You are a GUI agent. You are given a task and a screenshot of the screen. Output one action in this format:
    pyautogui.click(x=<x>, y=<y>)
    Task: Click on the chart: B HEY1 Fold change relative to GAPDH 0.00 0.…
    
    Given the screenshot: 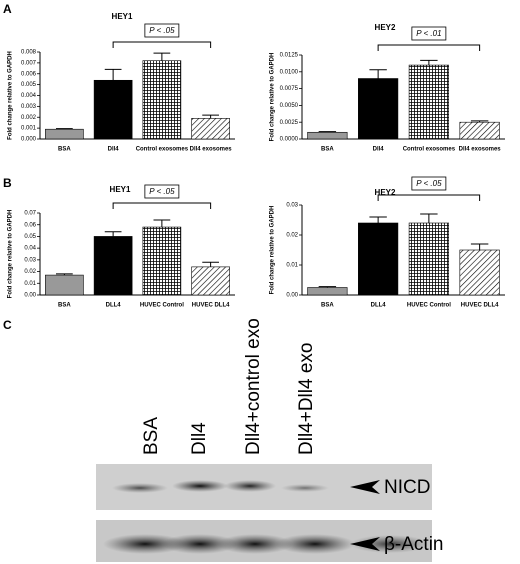 What is the action you would take?
    pyautogui.click(x=119, y=242)
    